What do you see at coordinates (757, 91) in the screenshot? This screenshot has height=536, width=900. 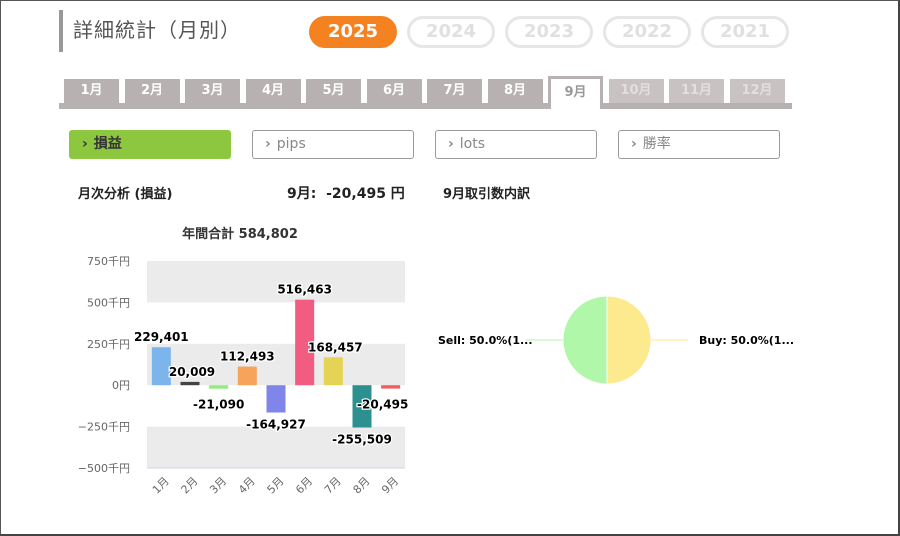 I see `month-tab-12: 12月` at bounding box center [757, 91].